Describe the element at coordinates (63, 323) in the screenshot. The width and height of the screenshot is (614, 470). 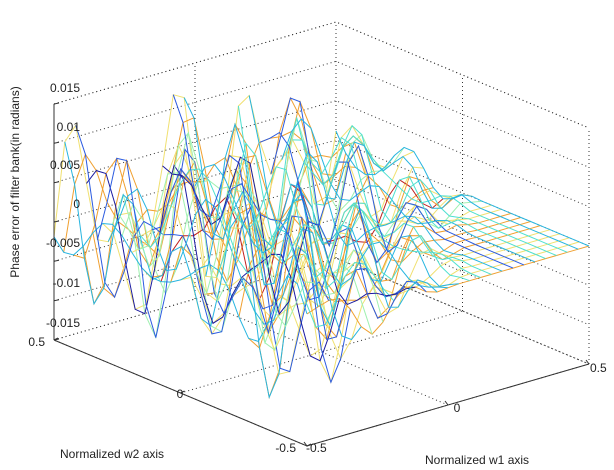
I see `z-tick-label: -0.015` at that location.